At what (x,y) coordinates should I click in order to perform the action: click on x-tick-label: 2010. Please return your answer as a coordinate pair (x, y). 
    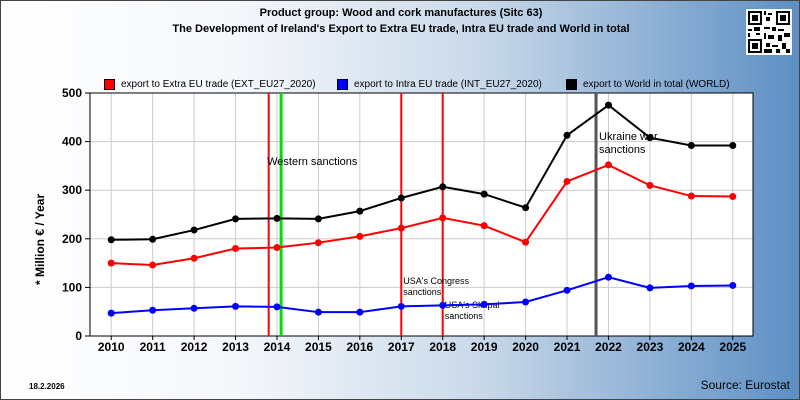
    Looking at the image, I should click on (111, 347).